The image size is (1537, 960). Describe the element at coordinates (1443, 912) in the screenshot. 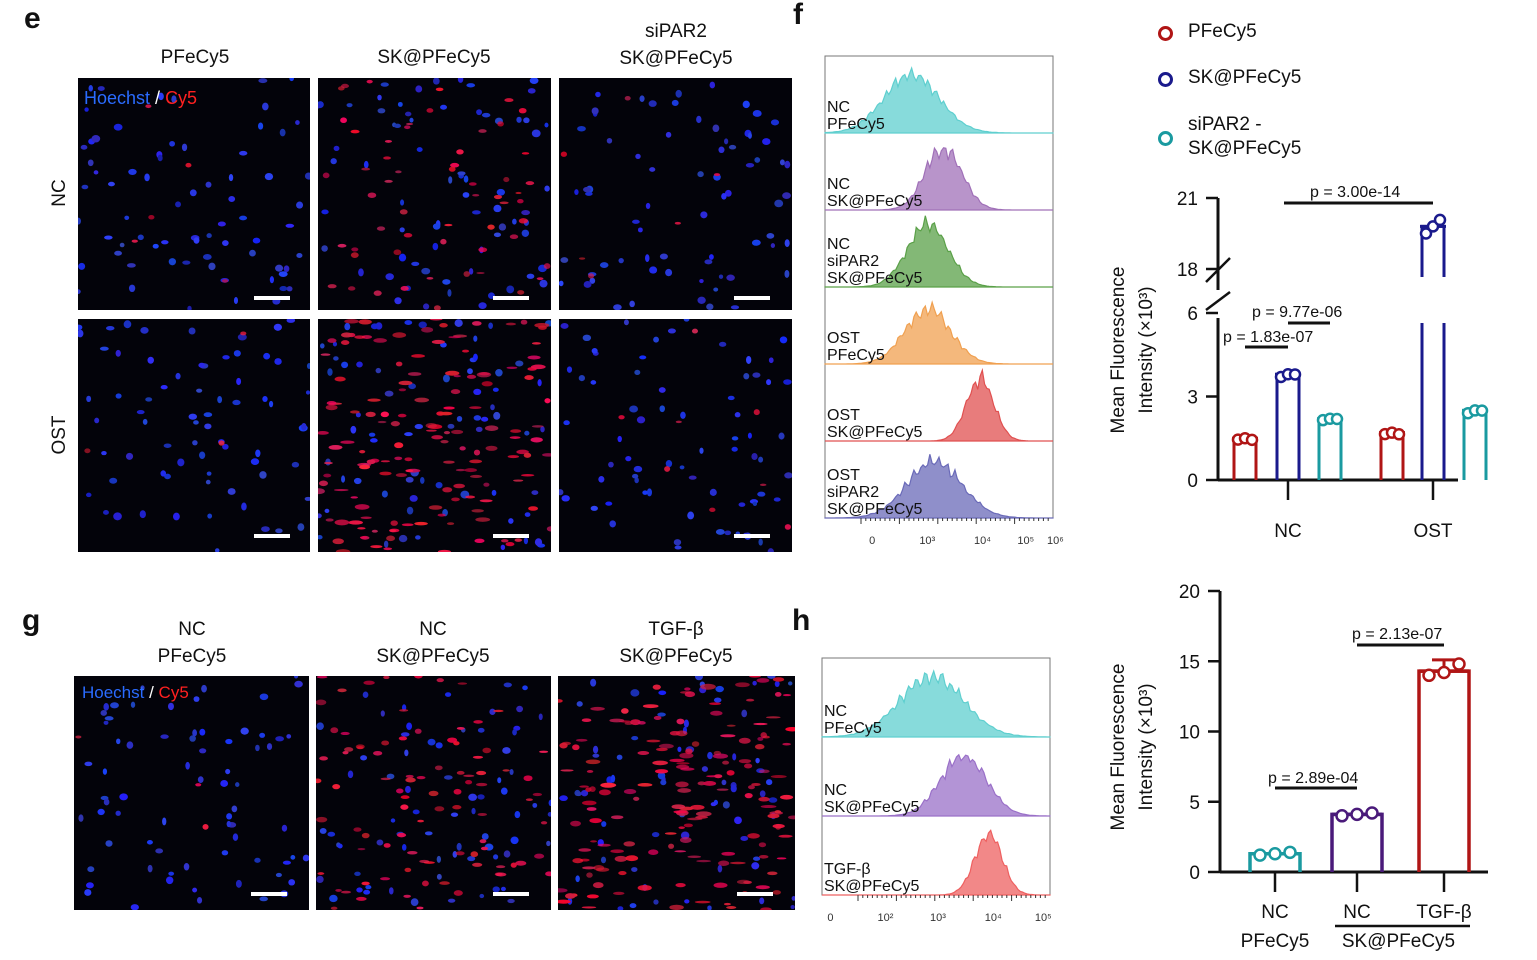

I see `x-tick-label: TGF-β` at that location.